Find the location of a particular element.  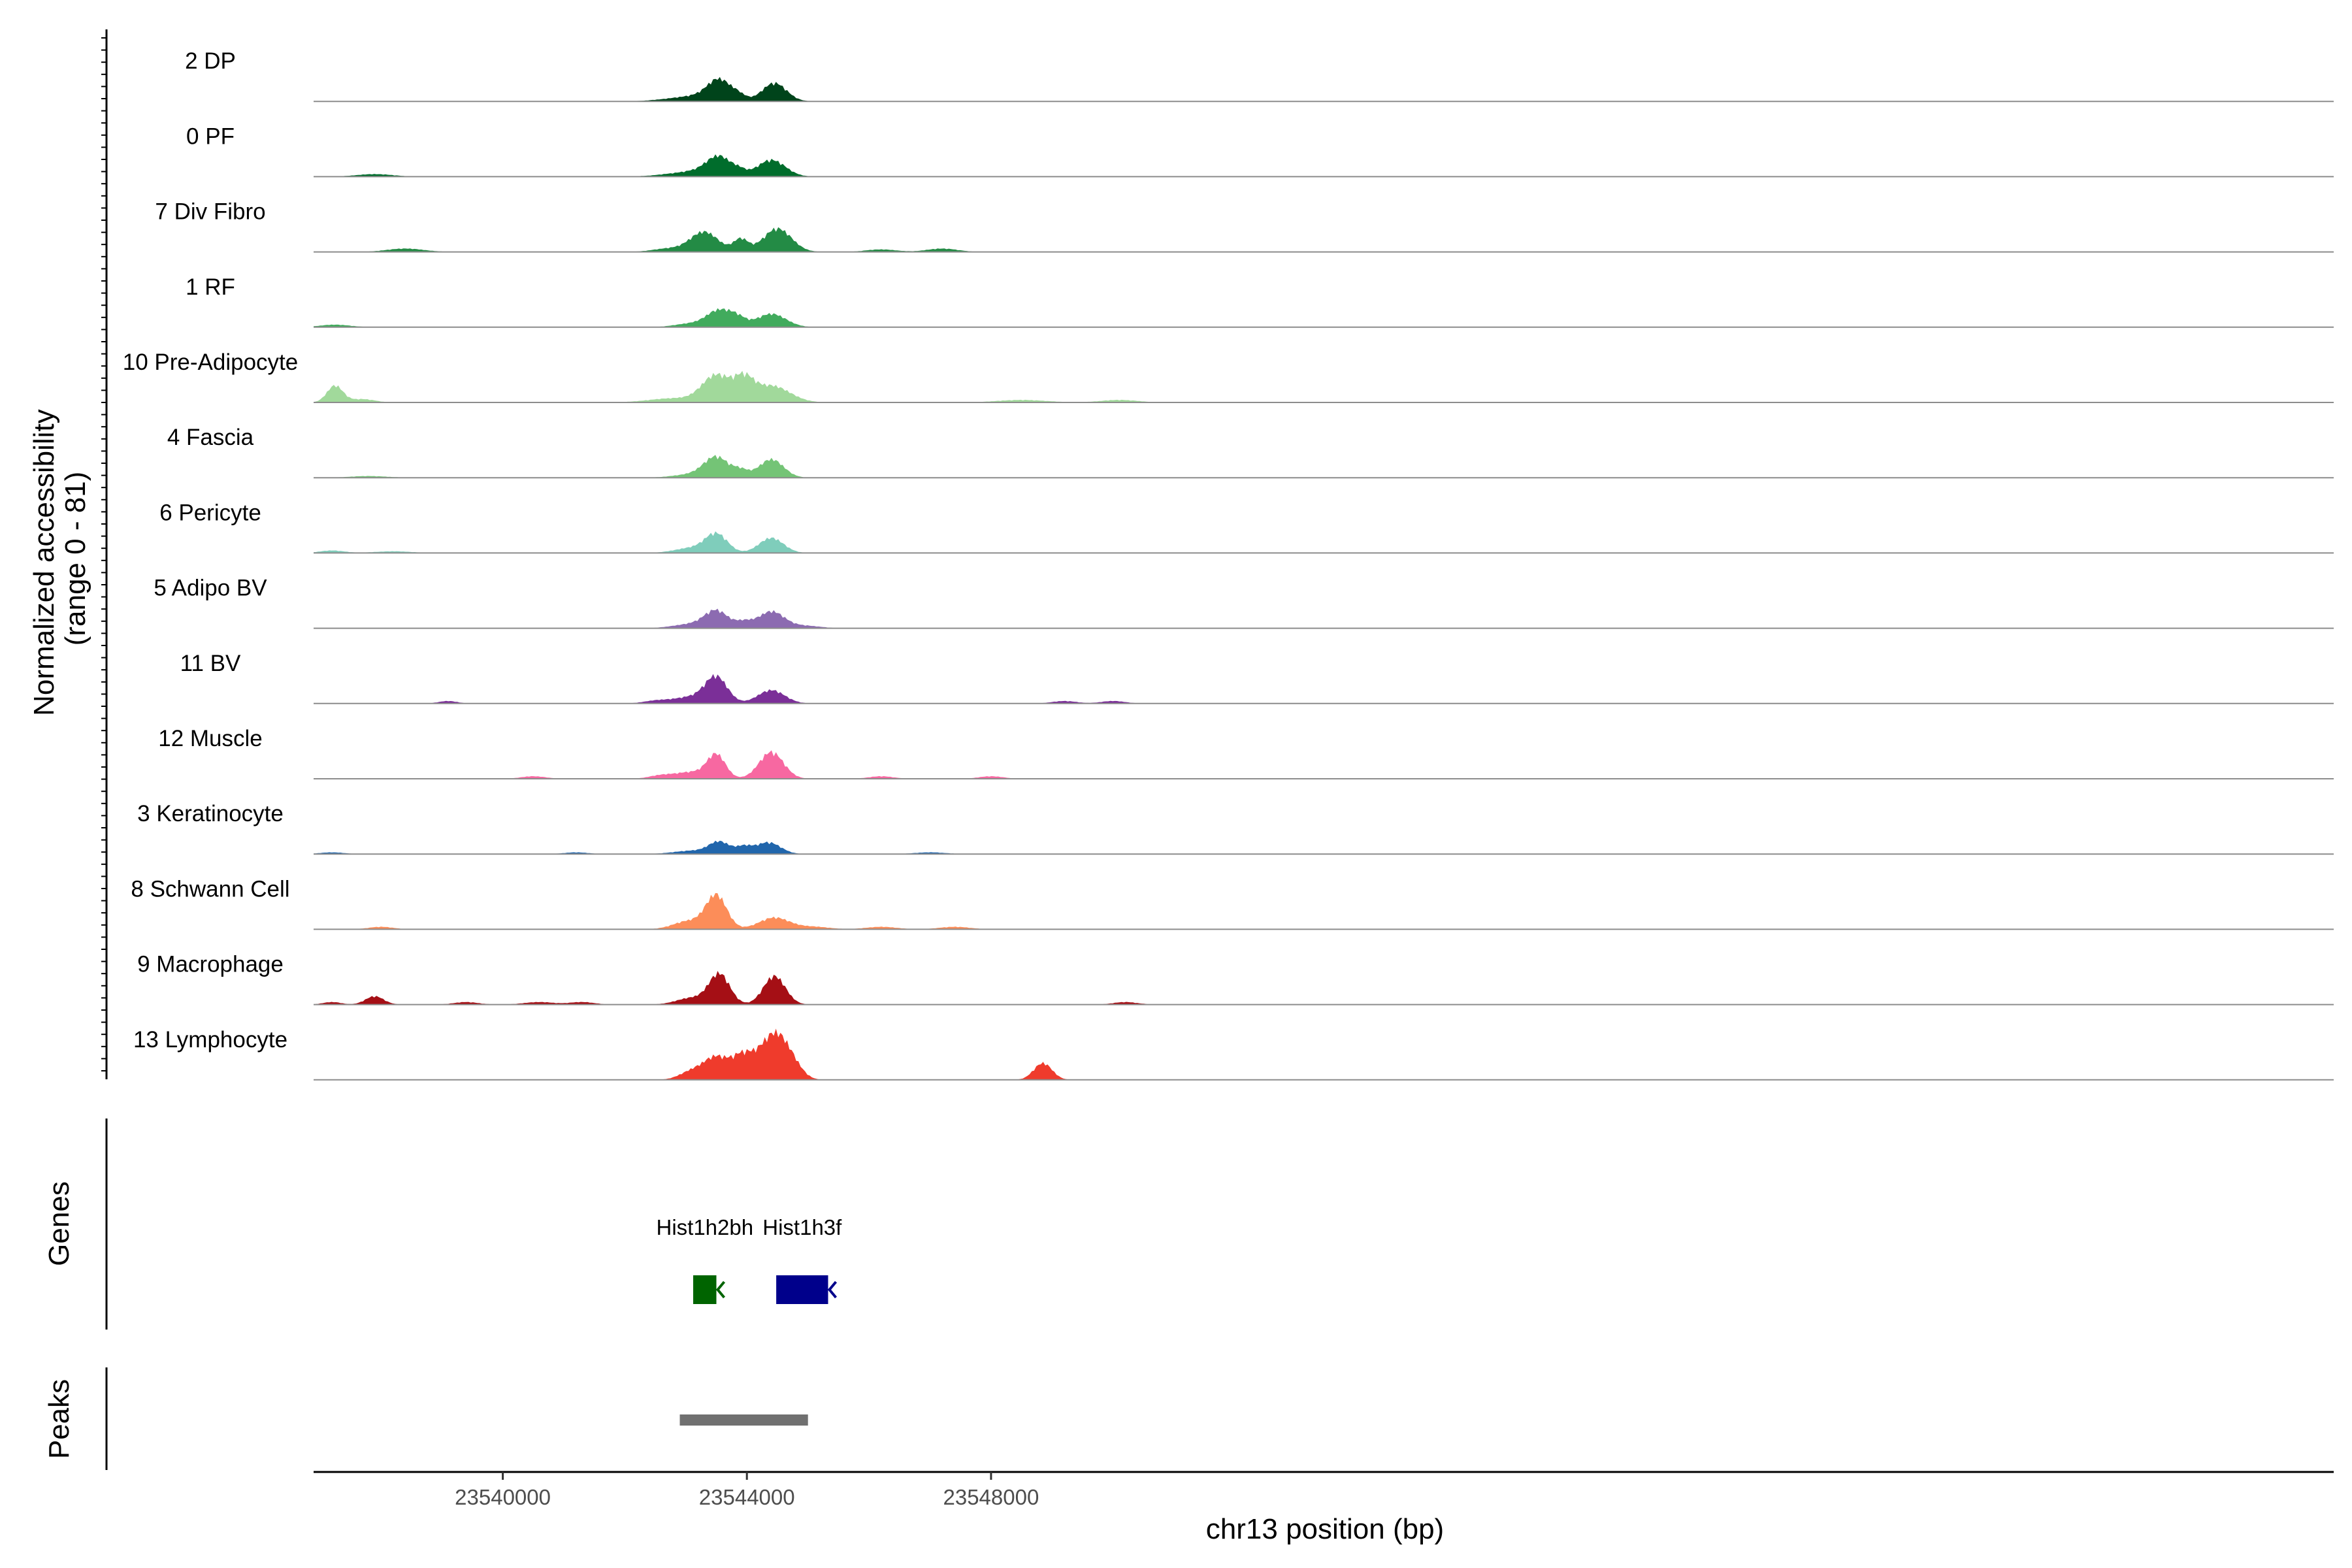

track-label: 10 Pre-Adipocyte is located at coordinates (210, 362).